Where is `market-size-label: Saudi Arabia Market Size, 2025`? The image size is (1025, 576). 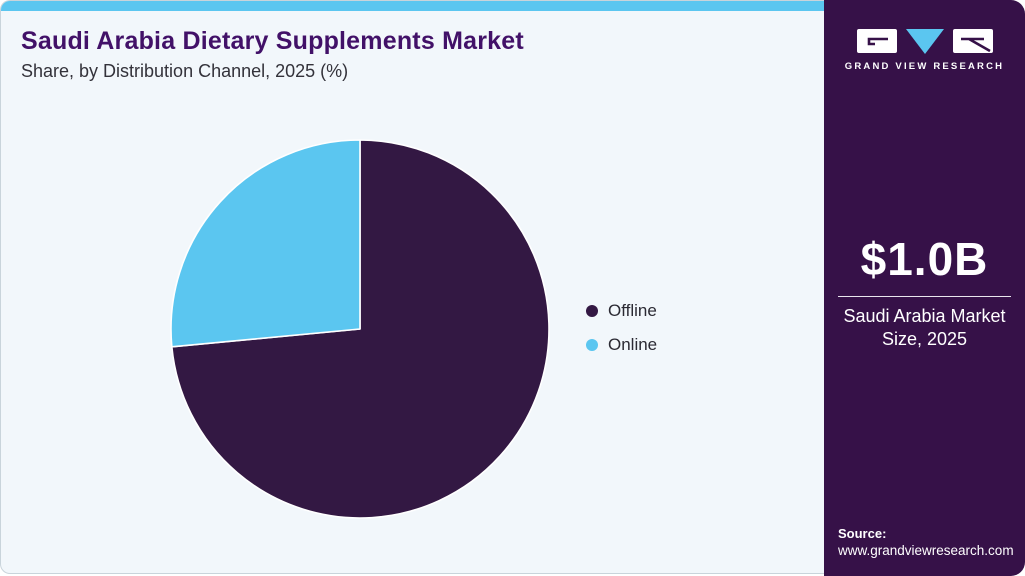 market-size-label: Saudi Arabia Market Size, 2025 is located at coordinates (924, 328).